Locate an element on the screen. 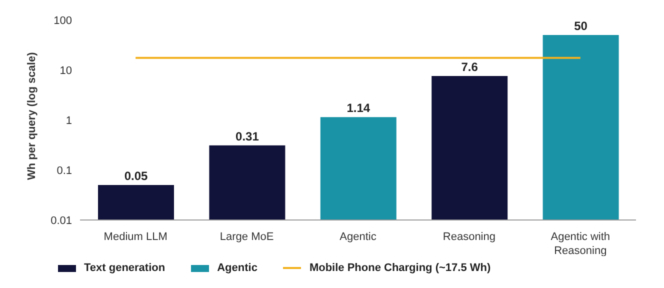 This screenshot has width=664, height=288. data-label: 1.14 is located at coordinates (358, 108).